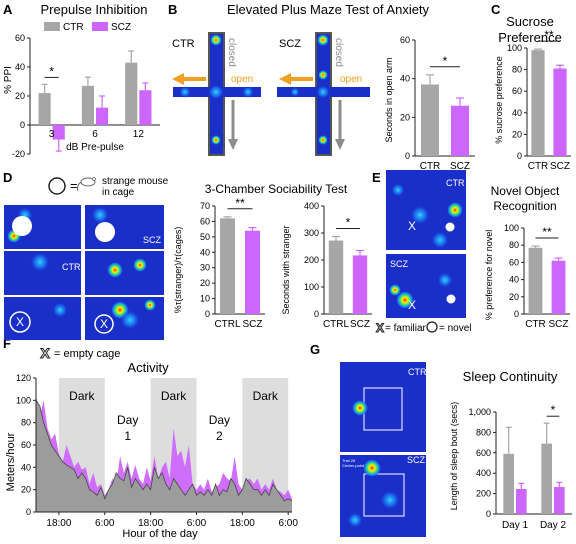 This screenshot has height=544, width=576. Describe the element at coordinates (426, 286) in the screenshot. I see `object-heatmap-scz: X SCZ` at that location.